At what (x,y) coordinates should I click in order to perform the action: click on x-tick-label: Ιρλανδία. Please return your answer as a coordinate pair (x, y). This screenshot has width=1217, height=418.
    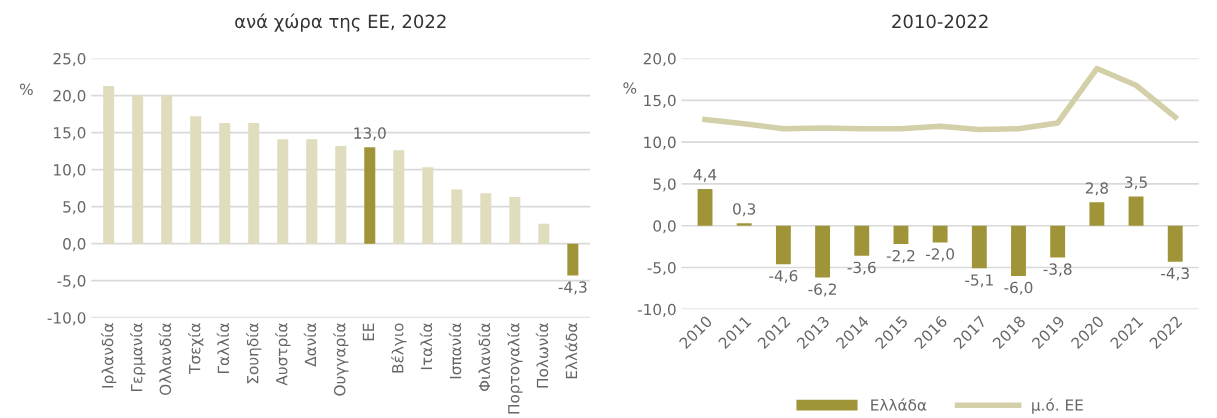
    Looking at the image, I should click on (108, 355).